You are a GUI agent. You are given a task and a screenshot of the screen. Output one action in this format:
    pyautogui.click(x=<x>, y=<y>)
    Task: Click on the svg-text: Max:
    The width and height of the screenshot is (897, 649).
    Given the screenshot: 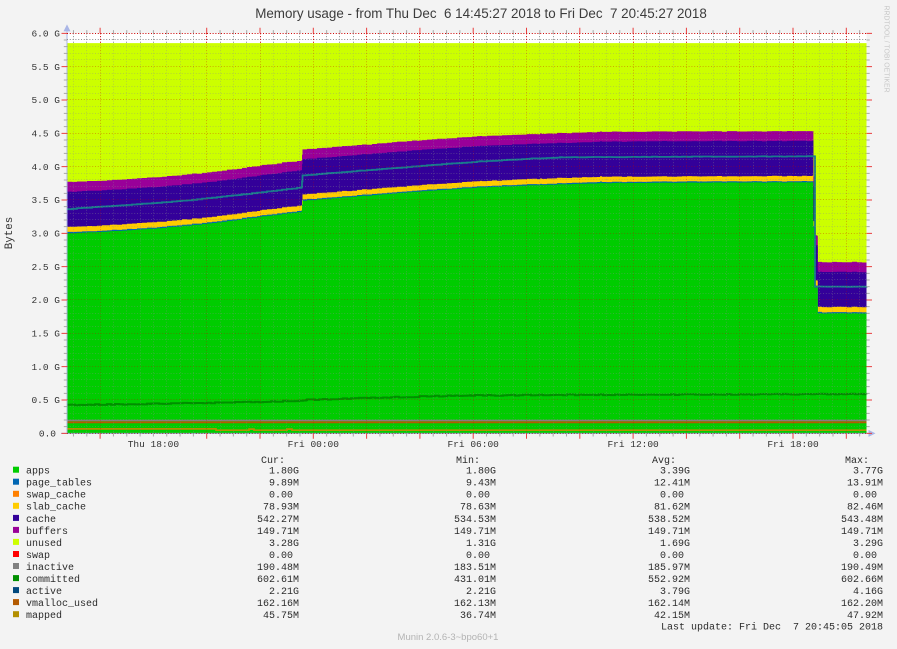 What is the action you would take?
    pyautogui.click(x=857, y=461)
    